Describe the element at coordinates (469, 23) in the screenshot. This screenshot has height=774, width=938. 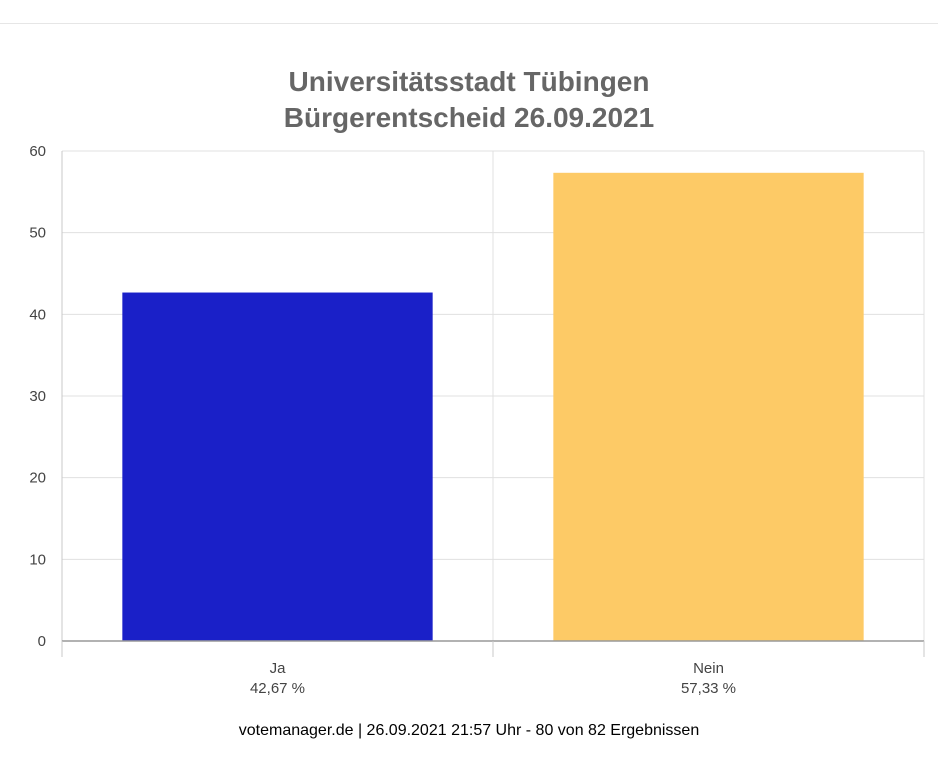
I see `top-divider` at that location.